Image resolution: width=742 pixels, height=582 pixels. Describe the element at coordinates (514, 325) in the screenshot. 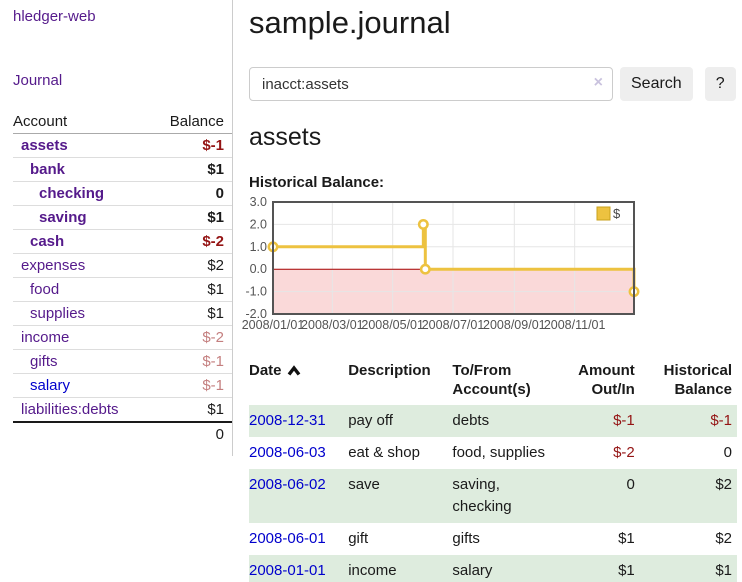

I see `svg-text: 2008/09/01` at that location.